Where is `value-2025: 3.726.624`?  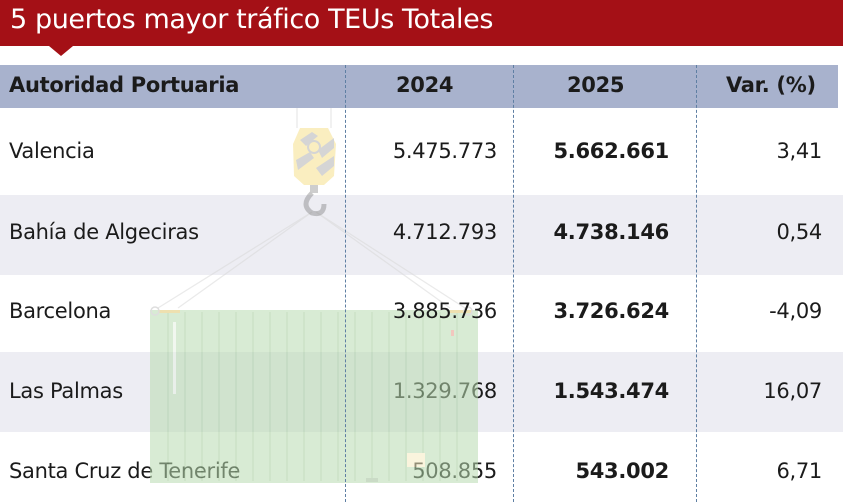
value-2025: 3.726.624 is located at coordinates (611, 311).